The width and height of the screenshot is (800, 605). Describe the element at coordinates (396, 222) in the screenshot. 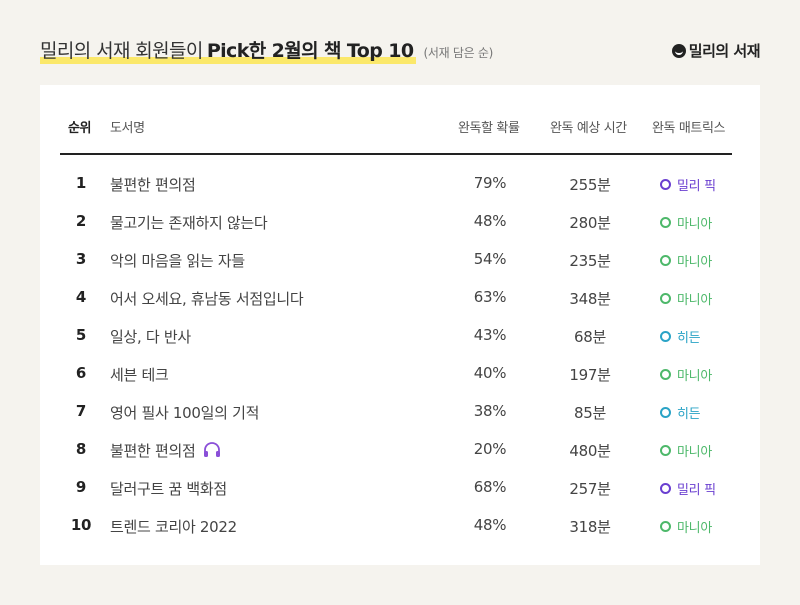

I see `table-row: 2 물고기는 존재하지 않는다 48% 280분 마니아` at that location.